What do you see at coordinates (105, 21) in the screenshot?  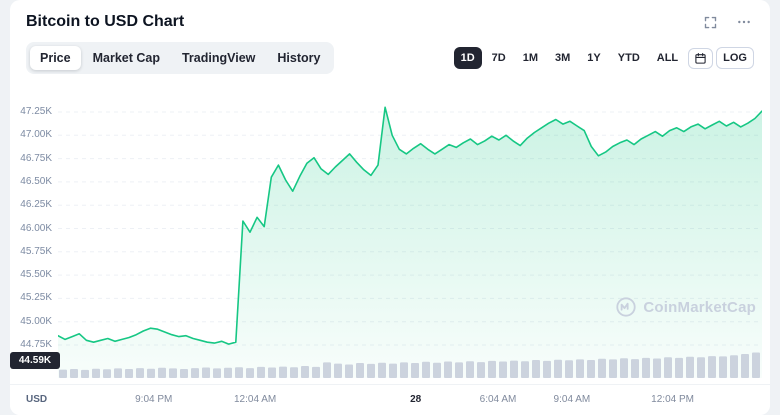 I see `page-title: Bitcoin to USD Chart` at bounding box center [105, 21].